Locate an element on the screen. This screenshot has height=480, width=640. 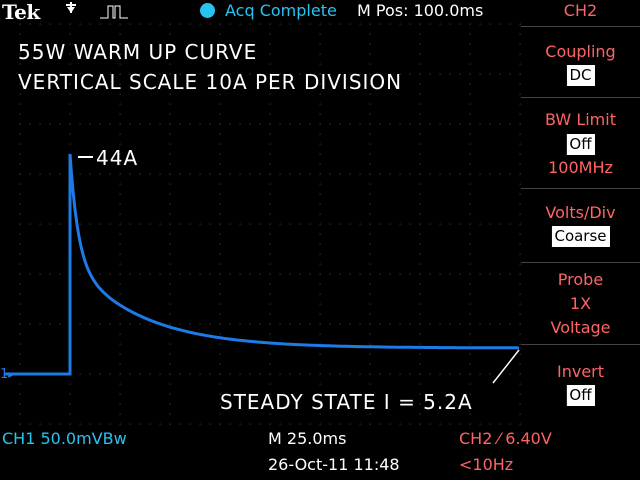
volts-div-value: Coarse is located at coordinates (580, 236).